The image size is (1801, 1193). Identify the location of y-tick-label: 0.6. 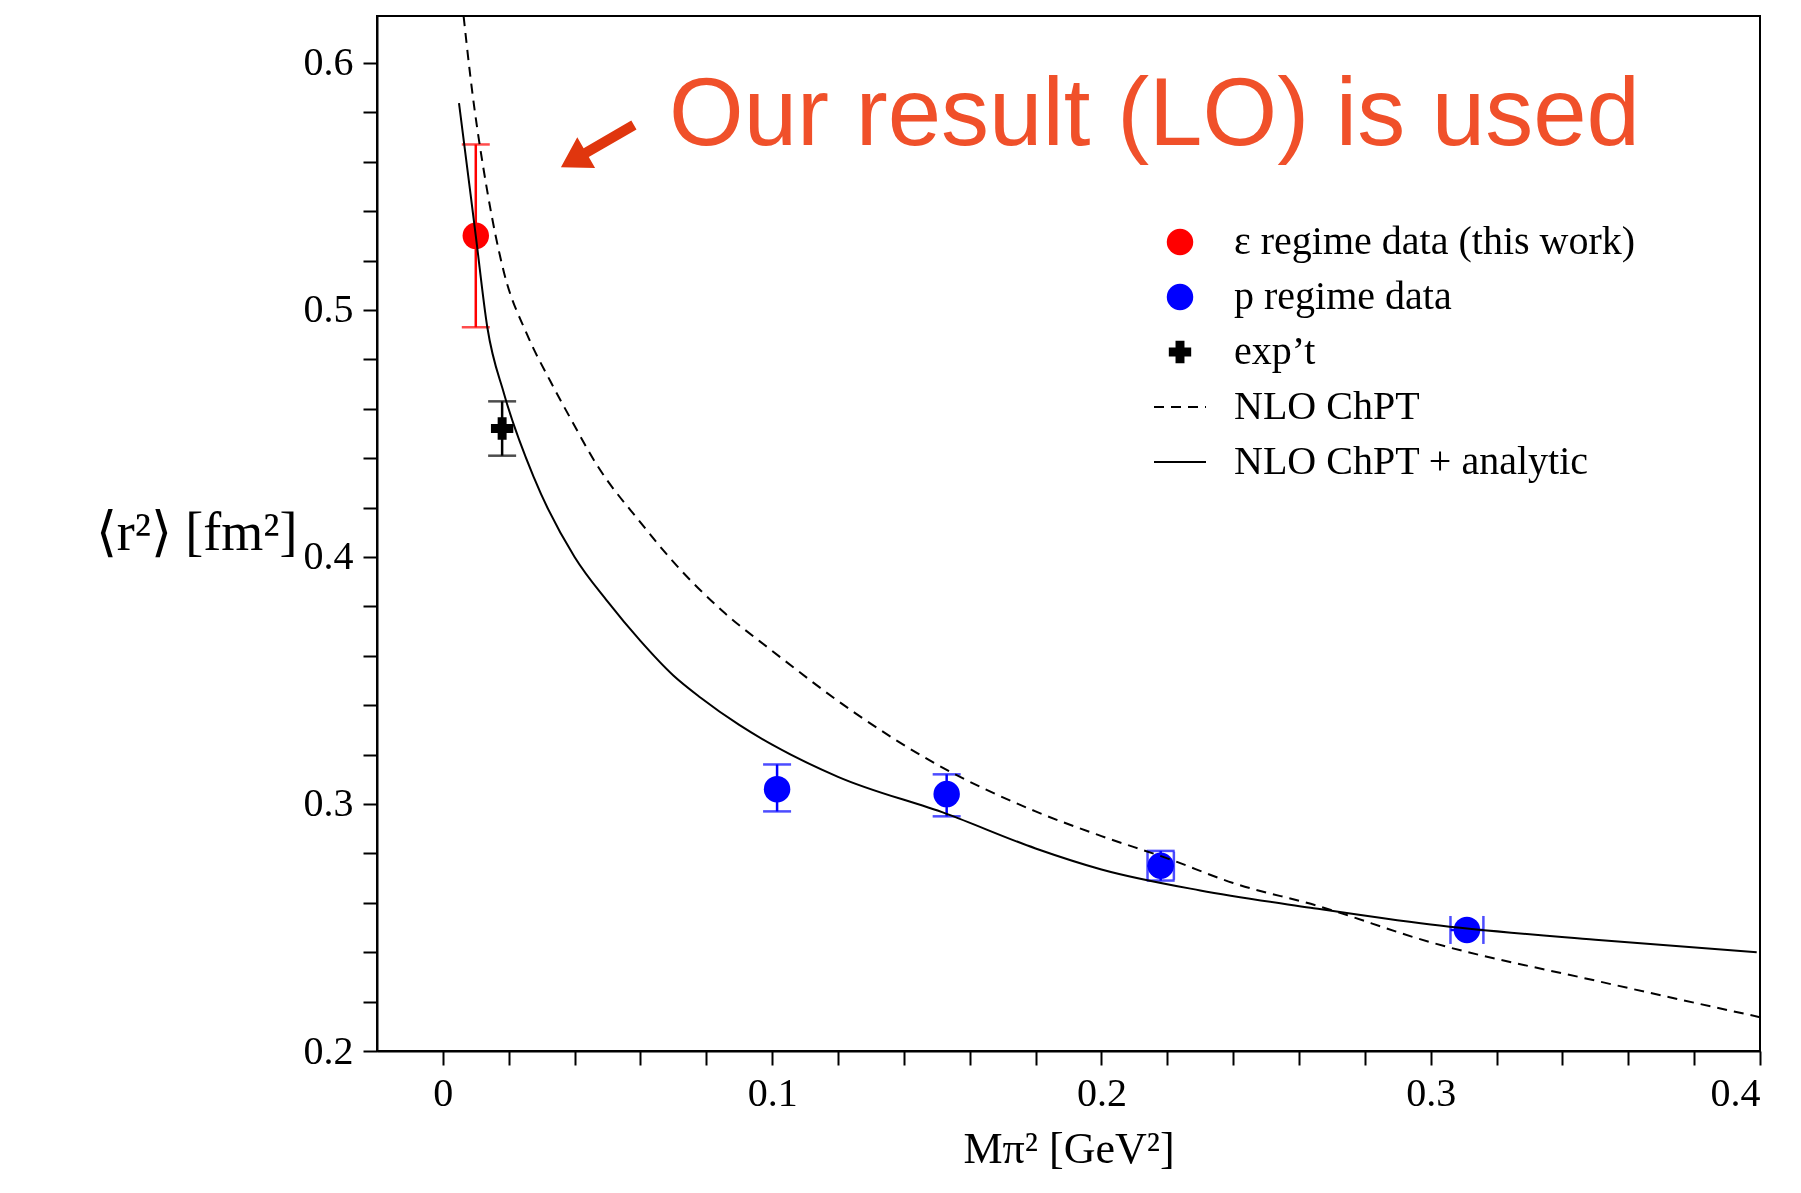
(328, 62).